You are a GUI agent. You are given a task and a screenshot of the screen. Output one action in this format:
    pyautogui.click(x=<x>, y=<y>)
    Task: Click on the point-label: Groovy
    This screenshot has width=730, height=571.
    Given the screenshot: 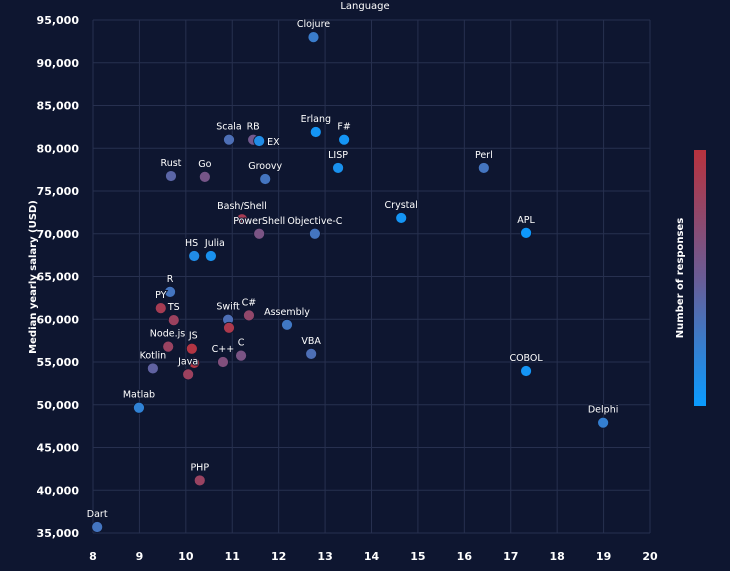 What is the action you would take?
    pyautogui.click(x=265, y=166)
    